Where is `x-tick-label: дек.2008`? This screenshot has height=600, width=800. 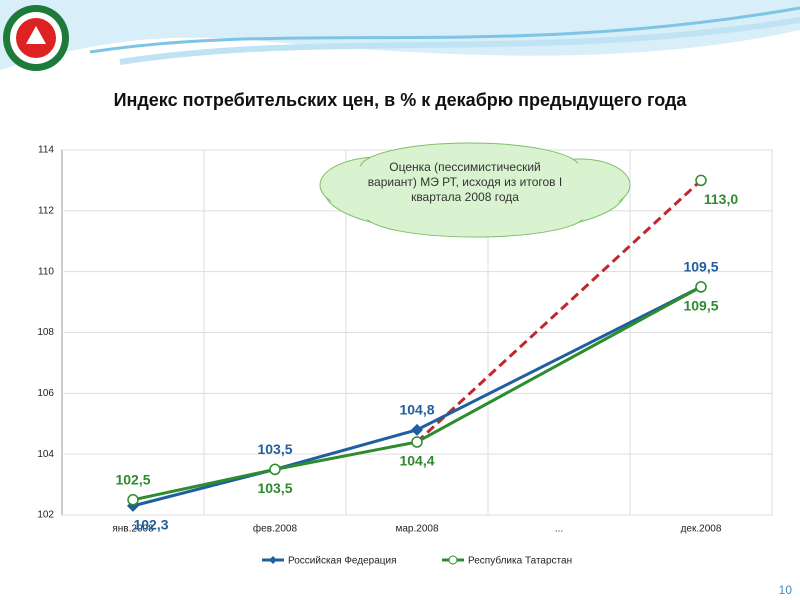
x-tick-label: дек.2008 is located at coordinates (701, 529).